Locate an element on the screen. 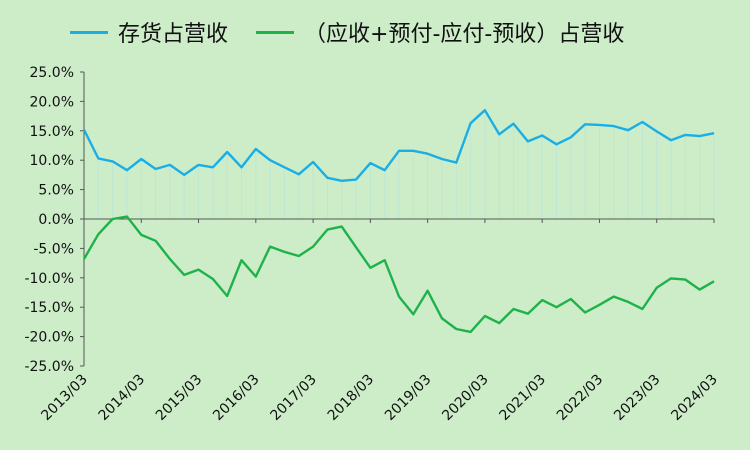 Image resolution: width=750 pixels, height=450 pixels. x-tick-label: 2023/03 is located at coordinates (637, 398).